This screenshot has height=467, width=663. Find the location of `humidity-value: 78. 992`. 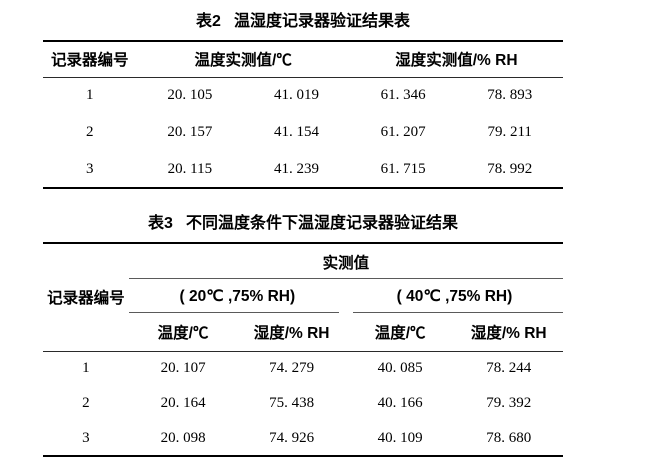

humidity-value: 78. 992 is located at coordinates (510, 168).